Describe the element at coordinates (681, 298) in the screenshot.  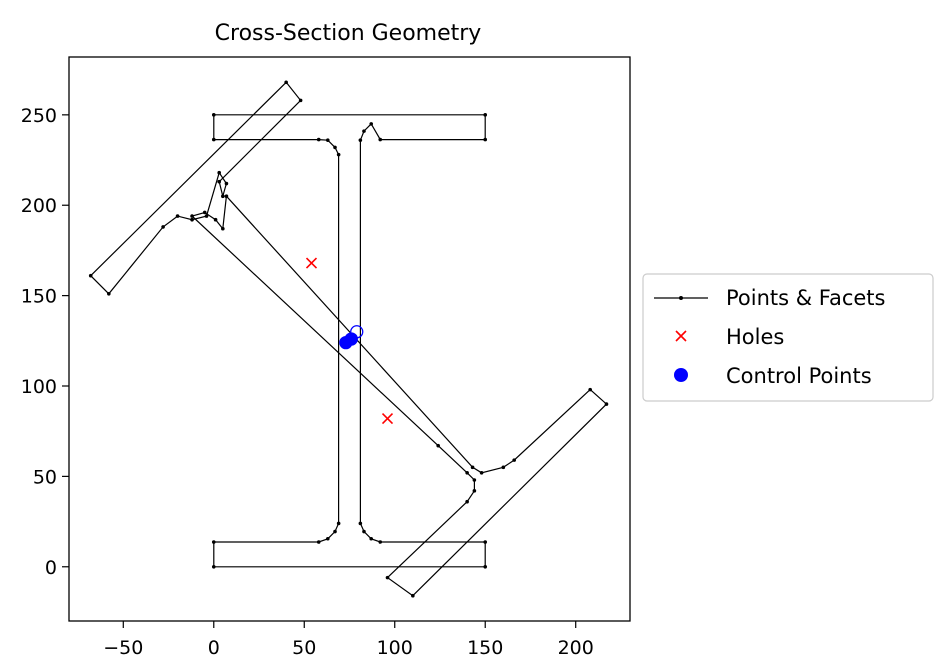
I see `legend-swatch-point` at that location.